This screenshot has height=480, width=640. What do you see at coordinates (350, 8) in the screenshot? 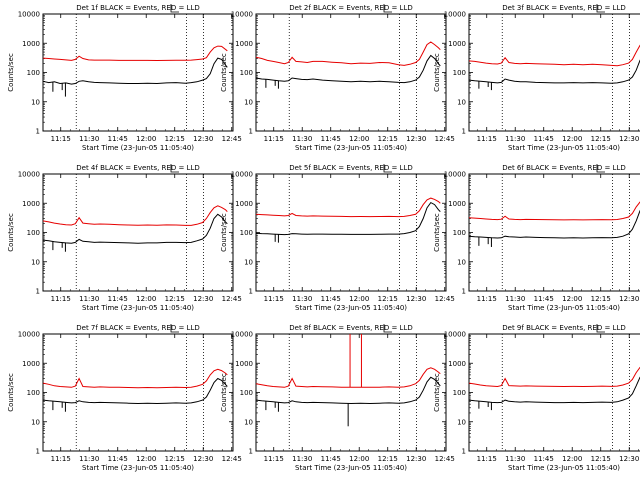
I see `chart-title: Det 2f BLACK = Events, RED = LLD` at bounding box center [350, 8].